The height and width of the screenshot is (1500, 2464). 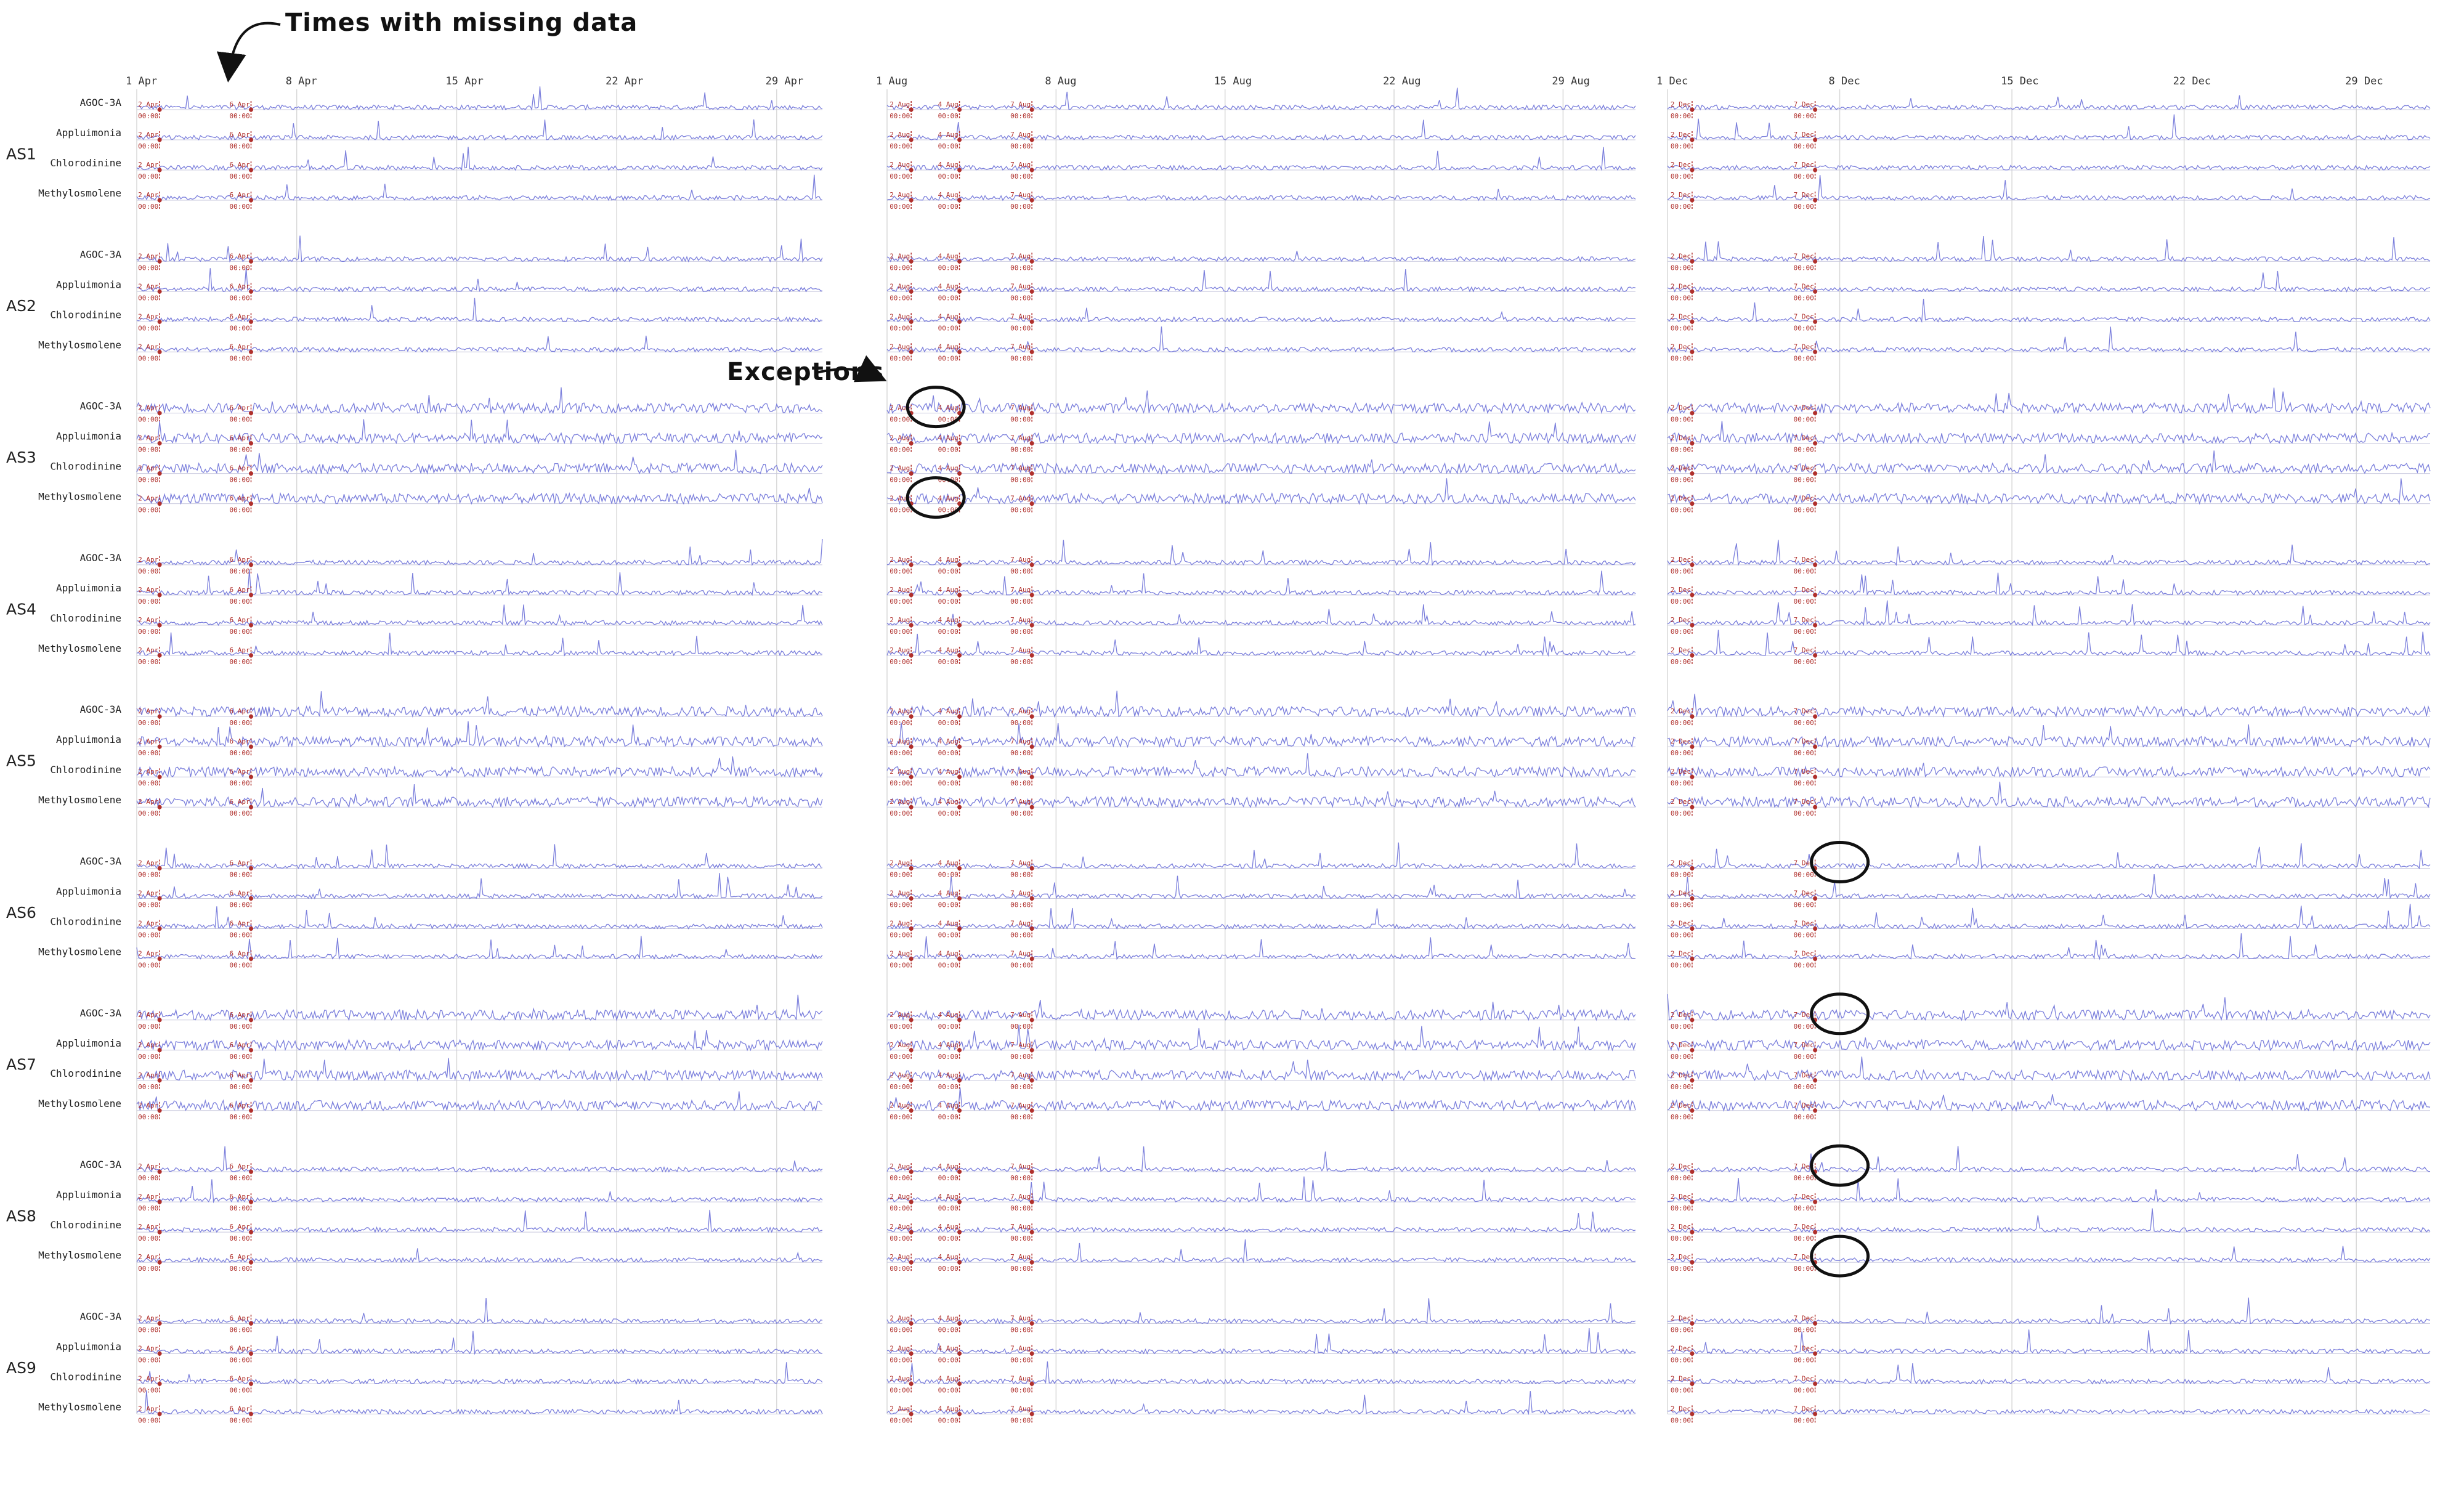 What do you see at coordinates (21, 1216) in the screenshot?
I see `station-label: AS8` at bounding box center [21, 1216].